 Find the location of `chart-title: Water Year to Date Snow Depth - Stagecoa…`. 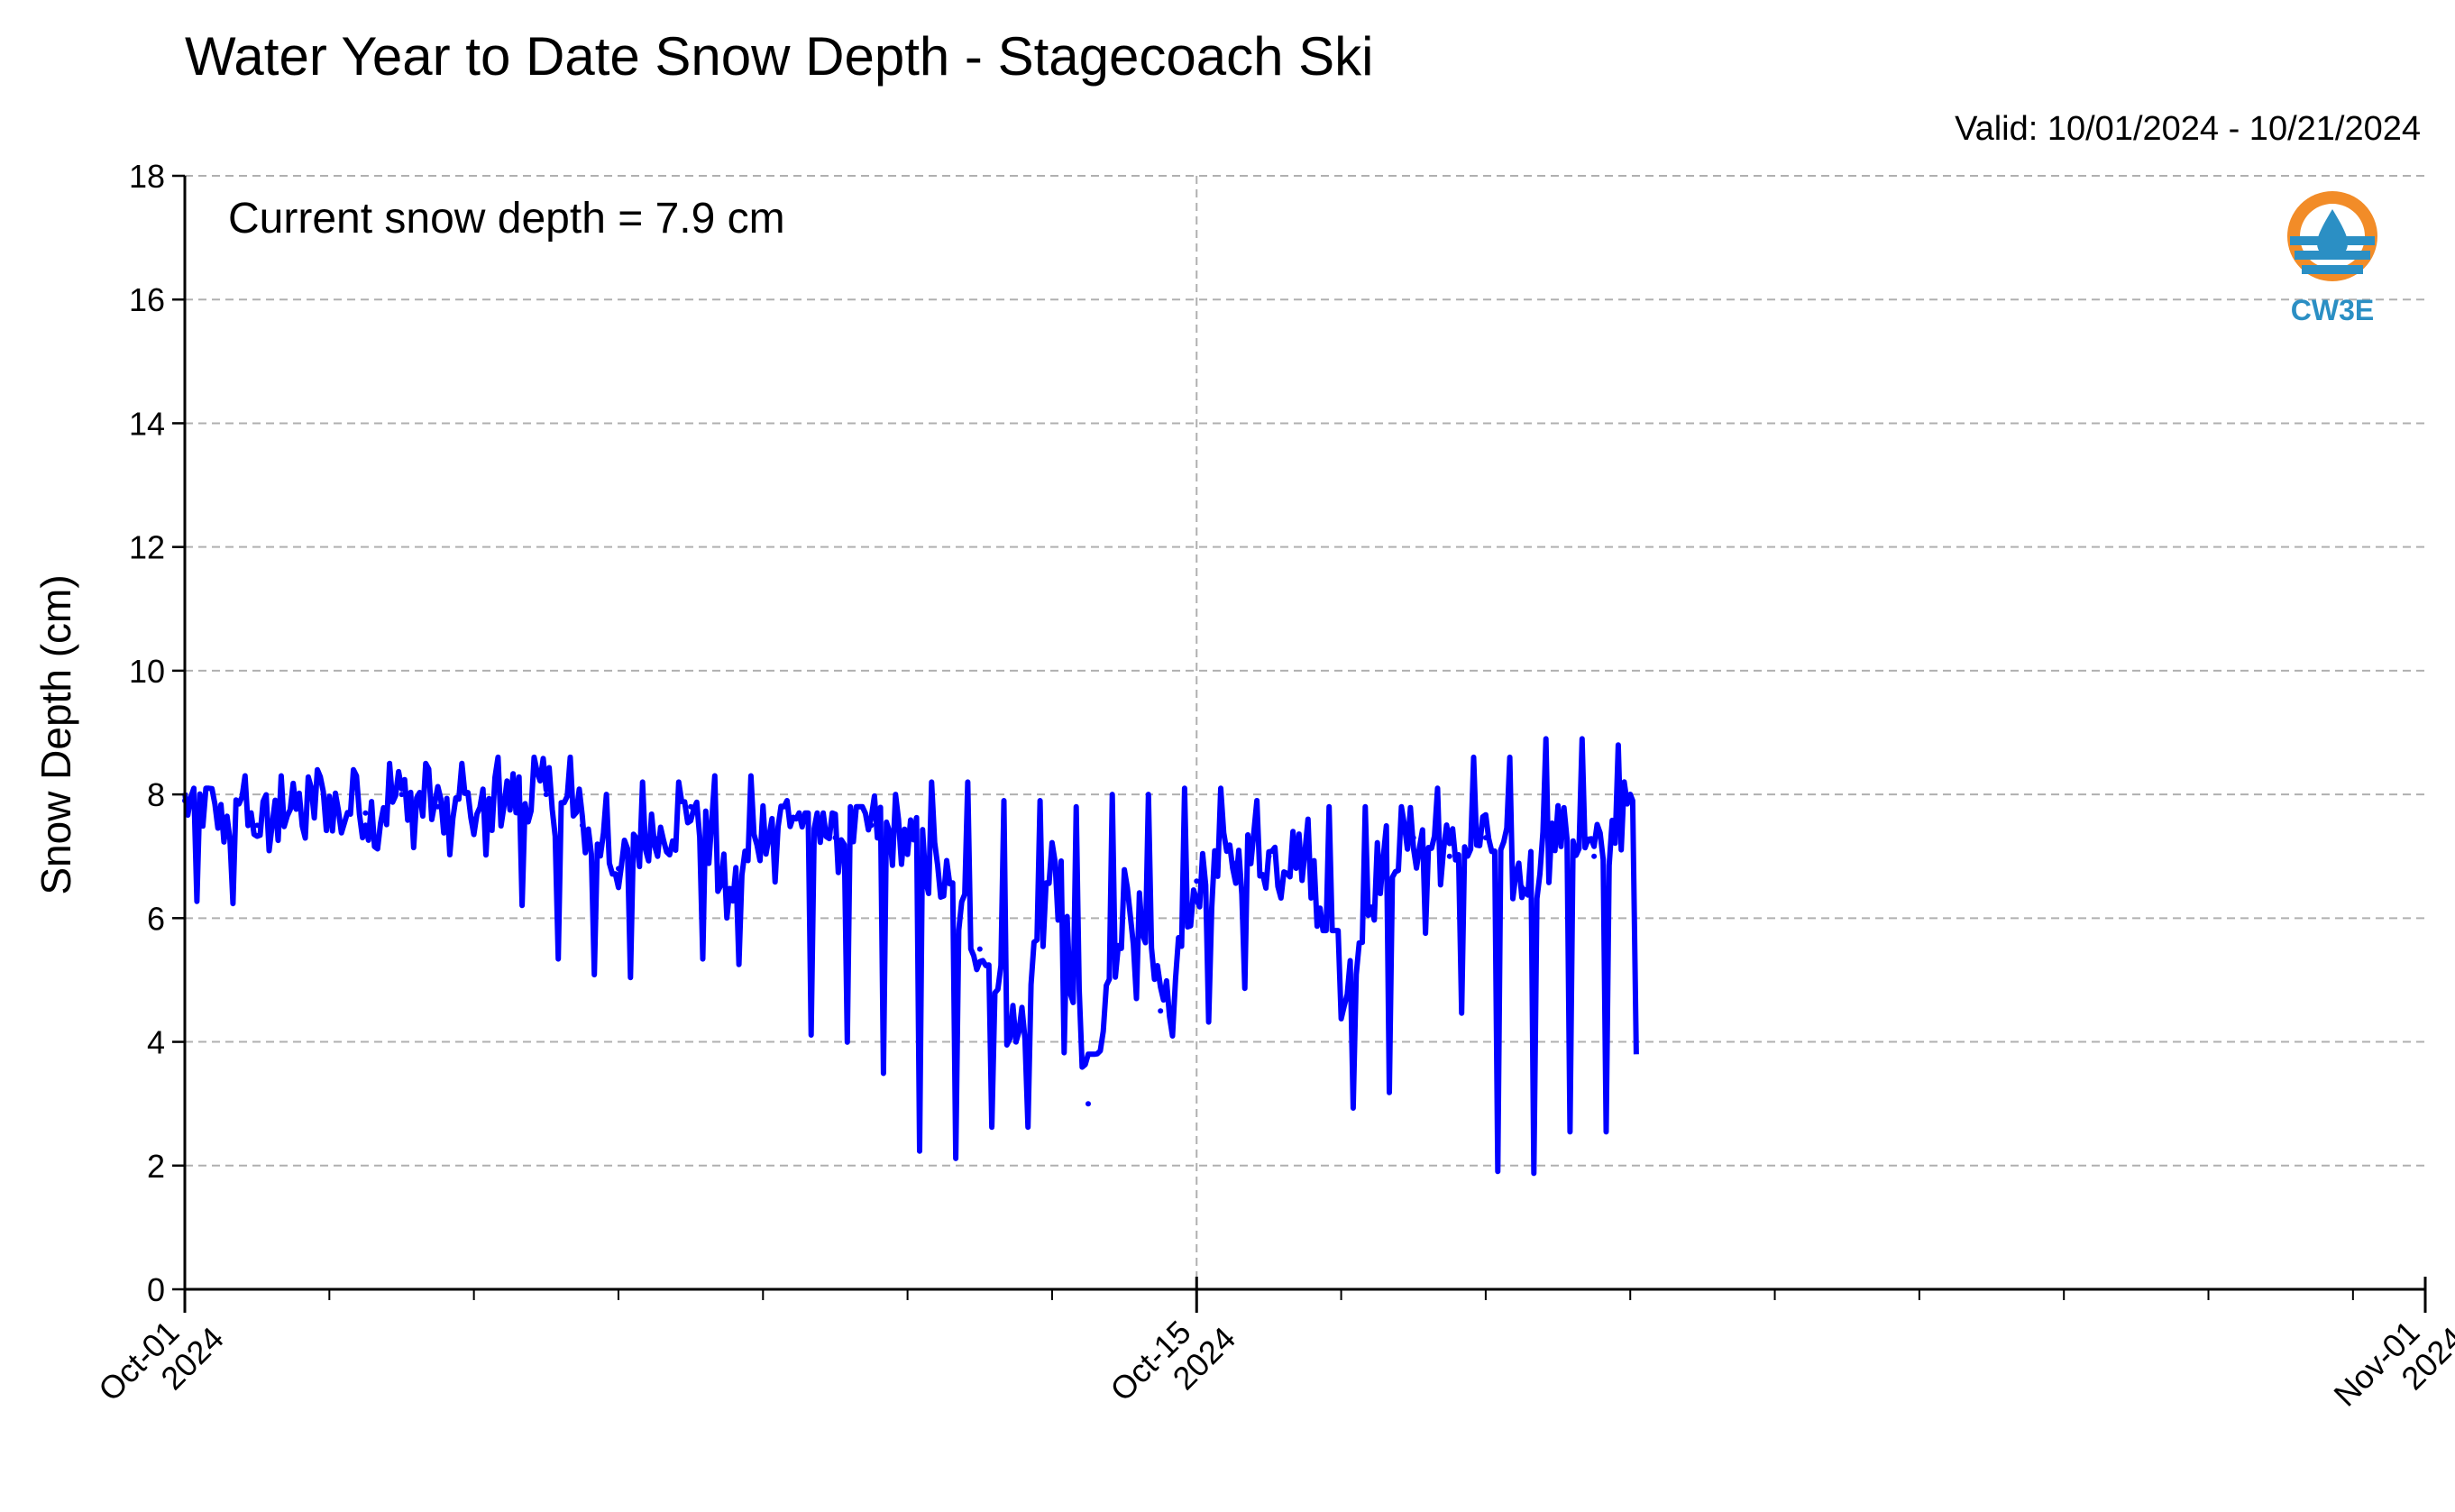

chart-title: Water Year to Date Snow Depth - Stagecoa… is located at coordinates (779, 57).